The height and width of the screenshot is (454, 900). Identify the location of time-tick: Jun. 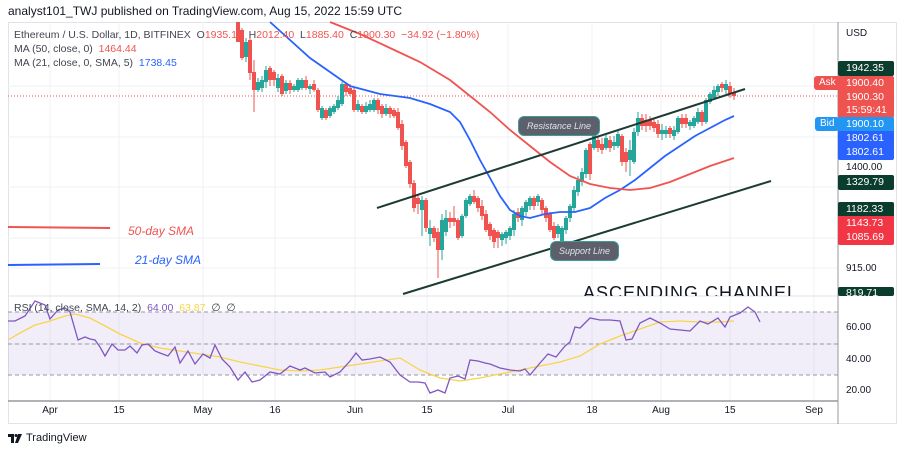
(355, 410).